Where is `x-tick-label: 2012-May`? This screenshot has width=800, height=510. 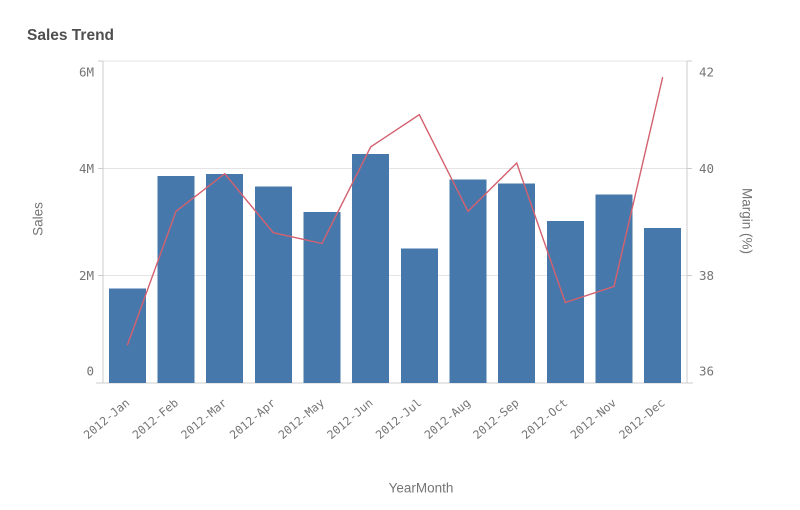 x-tick-label: 2012-May is located at coordinates (300, 419).